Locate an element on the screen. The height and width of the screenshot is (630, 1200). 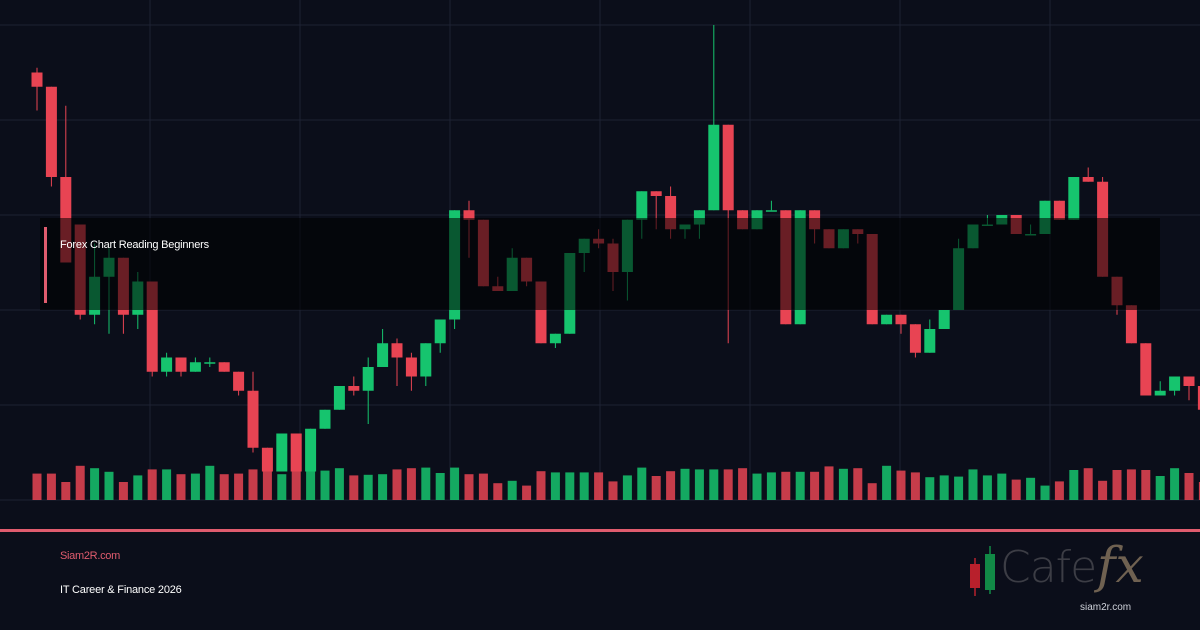
logo-fx: fx is located at coordinates (1120, 565).